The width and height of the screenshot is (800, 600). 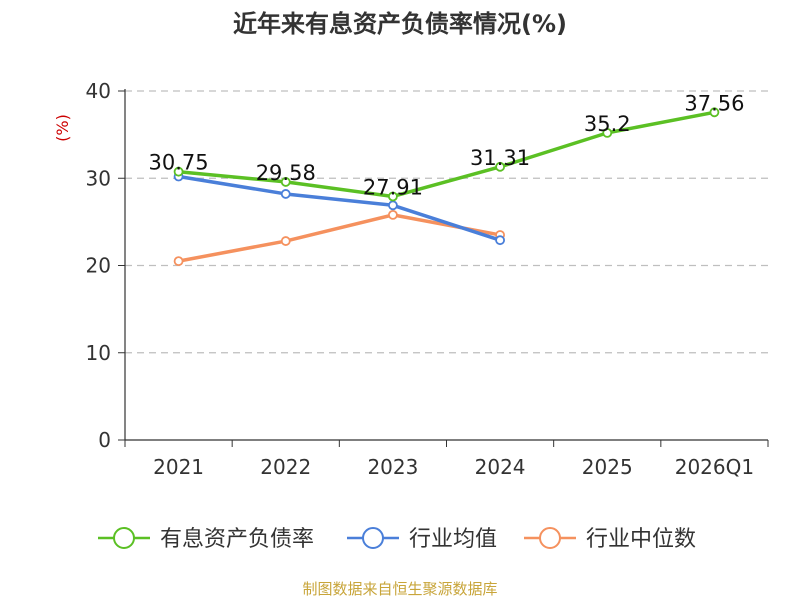 I want to click on legend-item: 行业中位数, so click(x=610, y=539).